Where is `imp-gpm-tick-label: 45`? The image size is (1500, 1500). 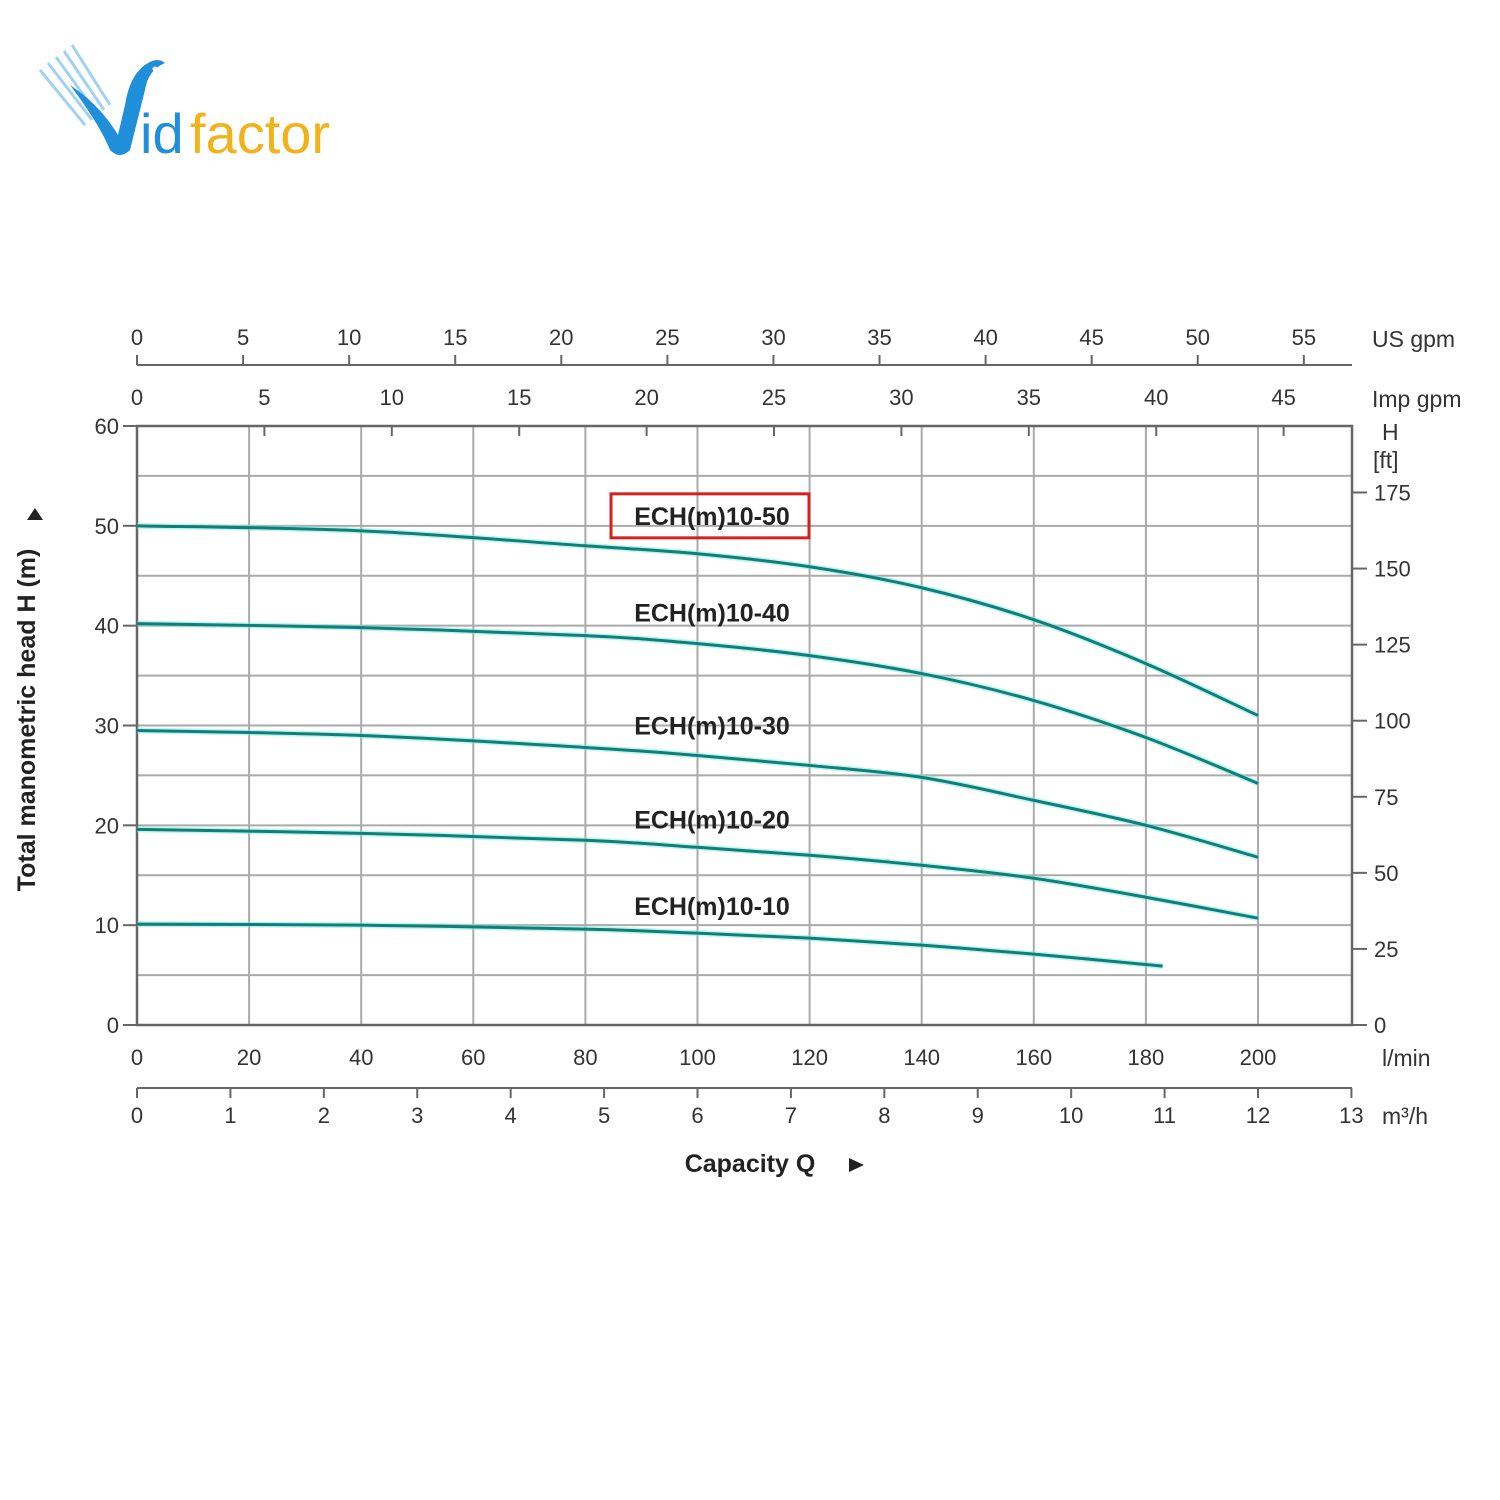
imp-gpm-tick-label: 45 is located at coordinates (1283, 397).